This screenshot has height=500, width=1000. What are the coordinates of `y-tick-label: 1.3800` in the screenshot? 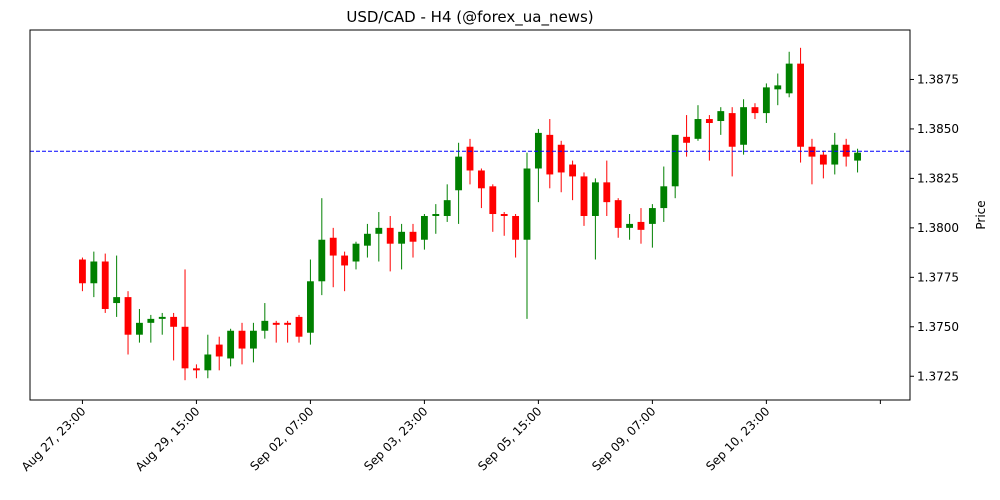 It's located at (938, 228).